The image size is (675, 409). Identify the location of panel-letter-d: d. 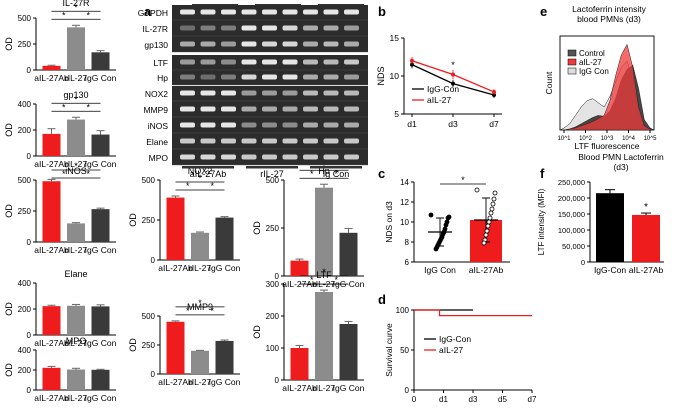
(382, 299).